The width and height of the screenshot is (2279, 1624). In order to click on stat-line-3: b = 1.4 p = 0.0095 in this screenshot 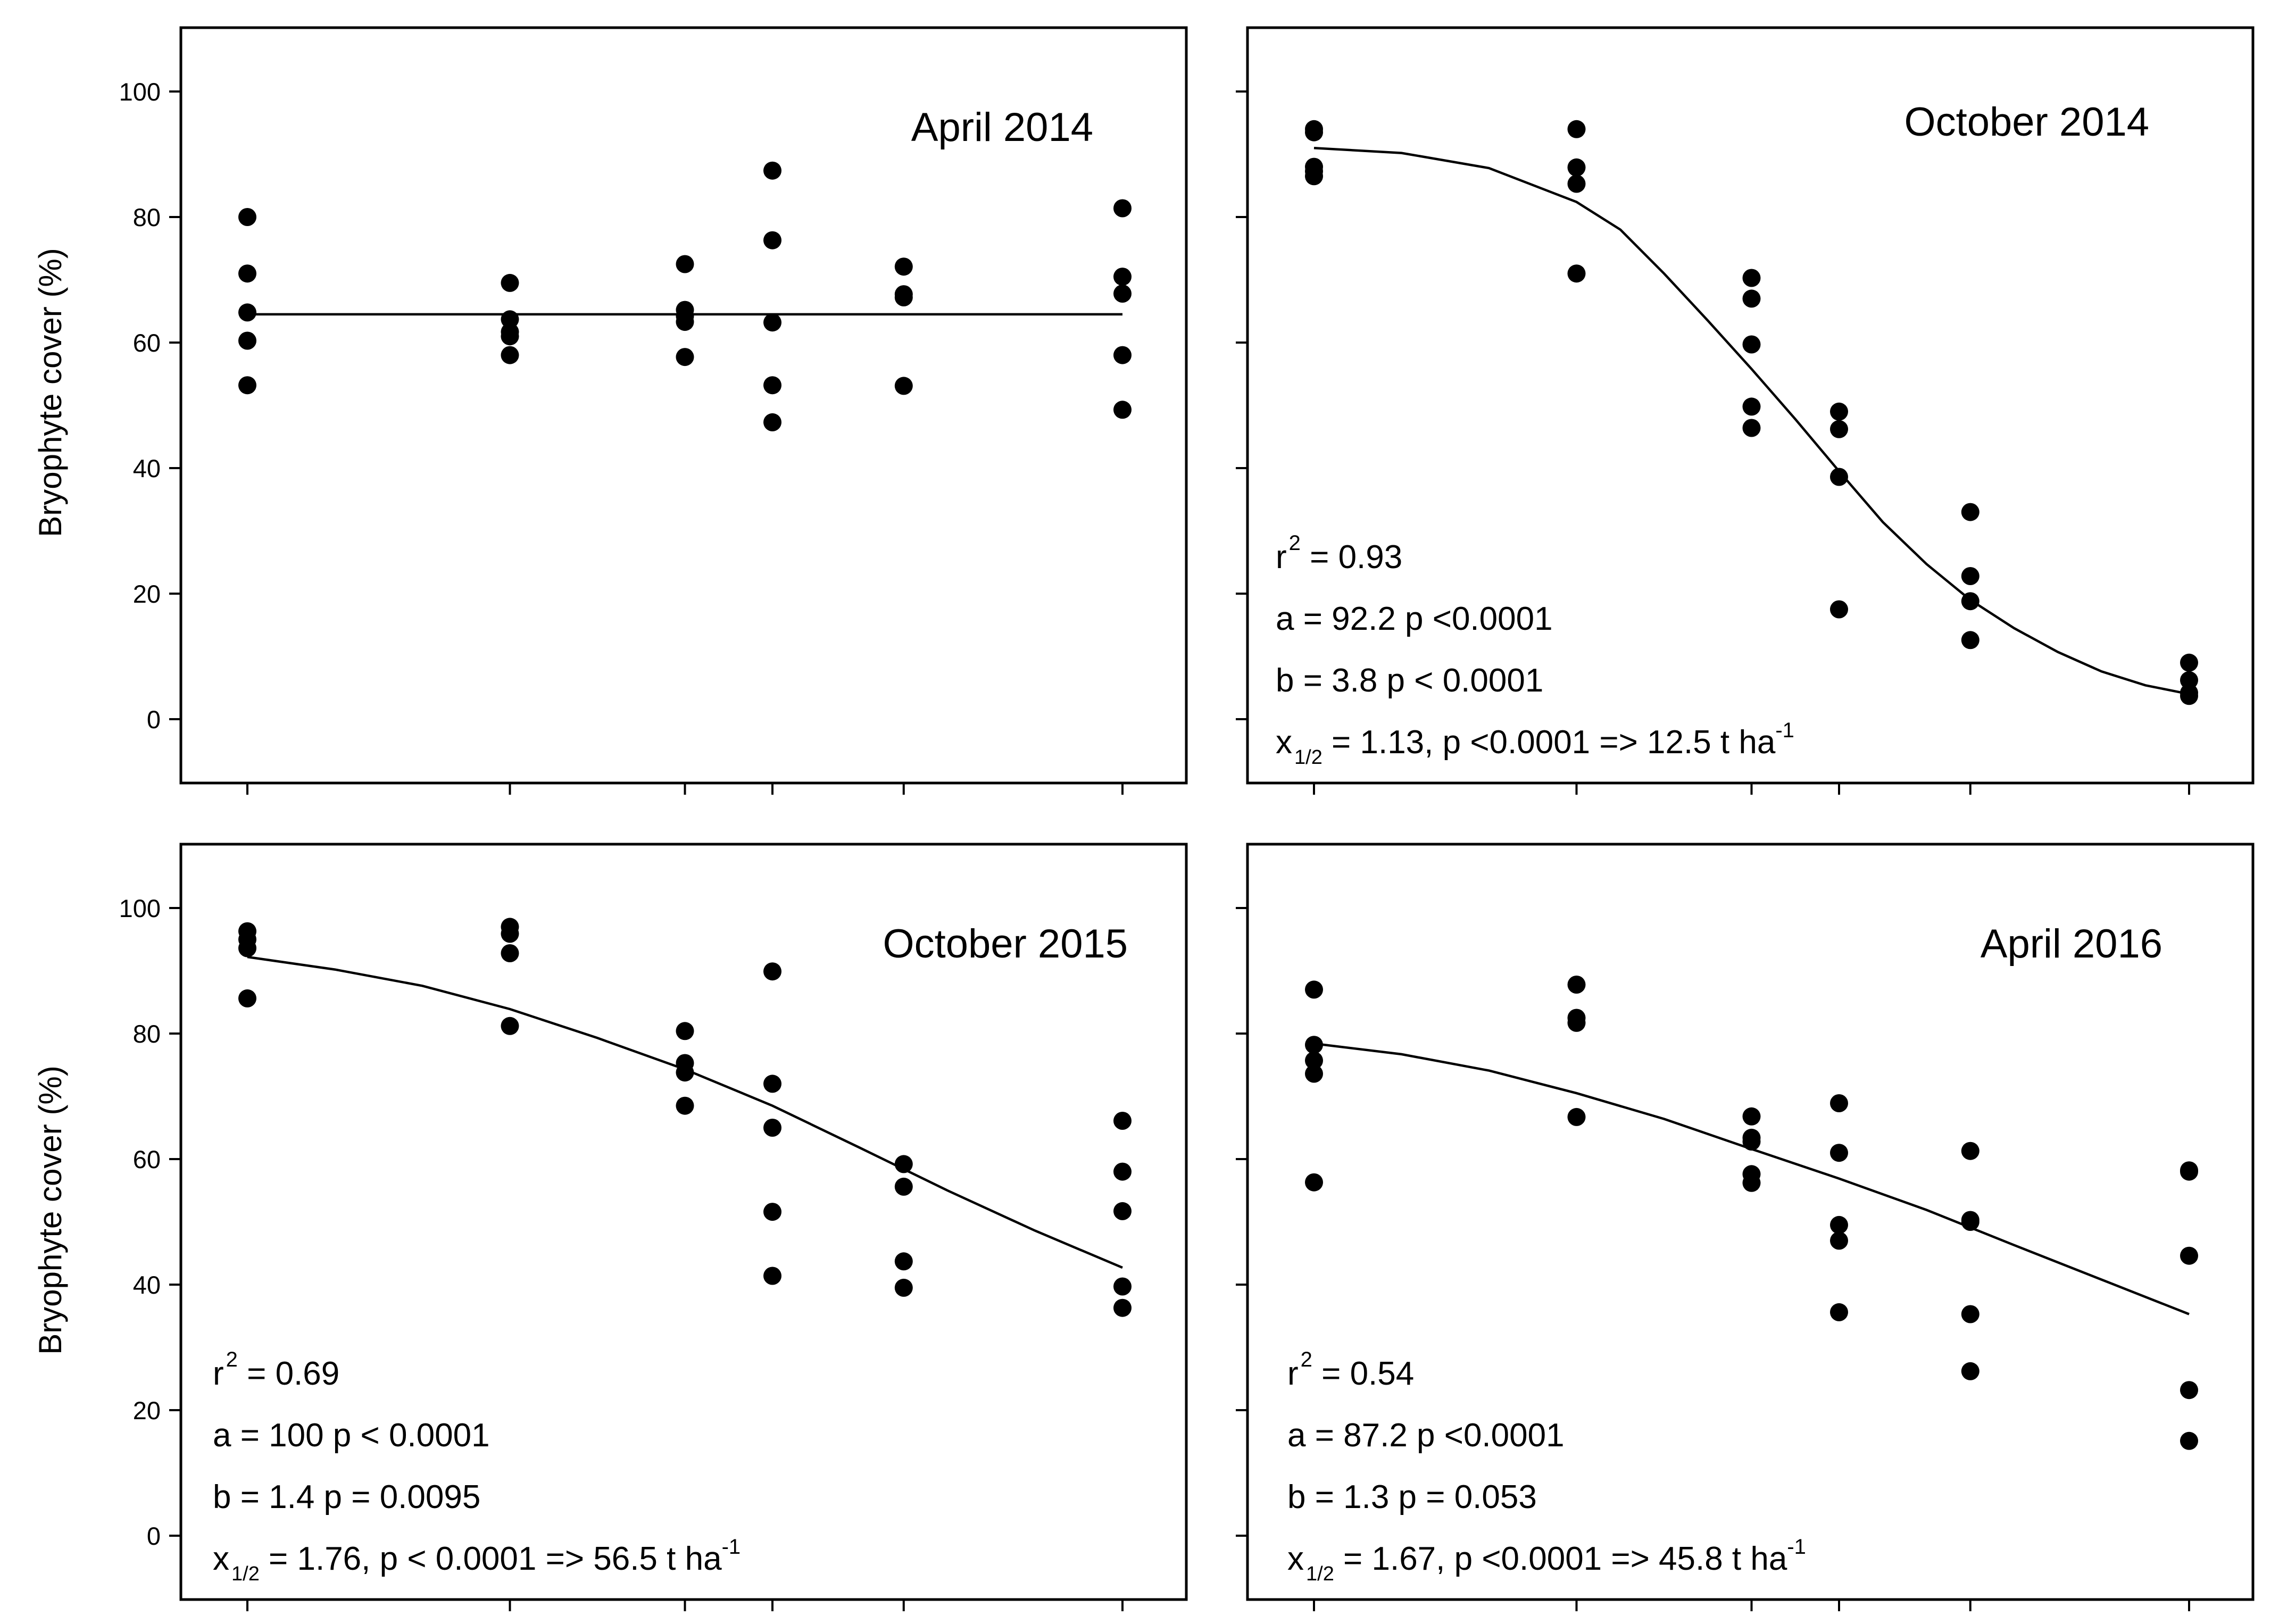, I will do `click(346, 1497)`.